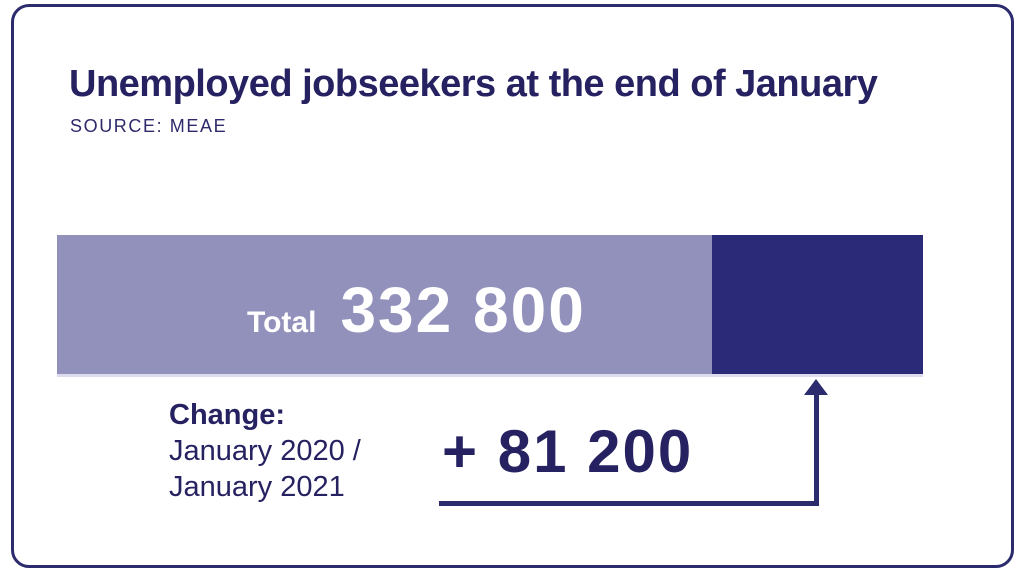  I want to click on change-annotation: Change: January 2020 / January 2021, so click(265, 451).